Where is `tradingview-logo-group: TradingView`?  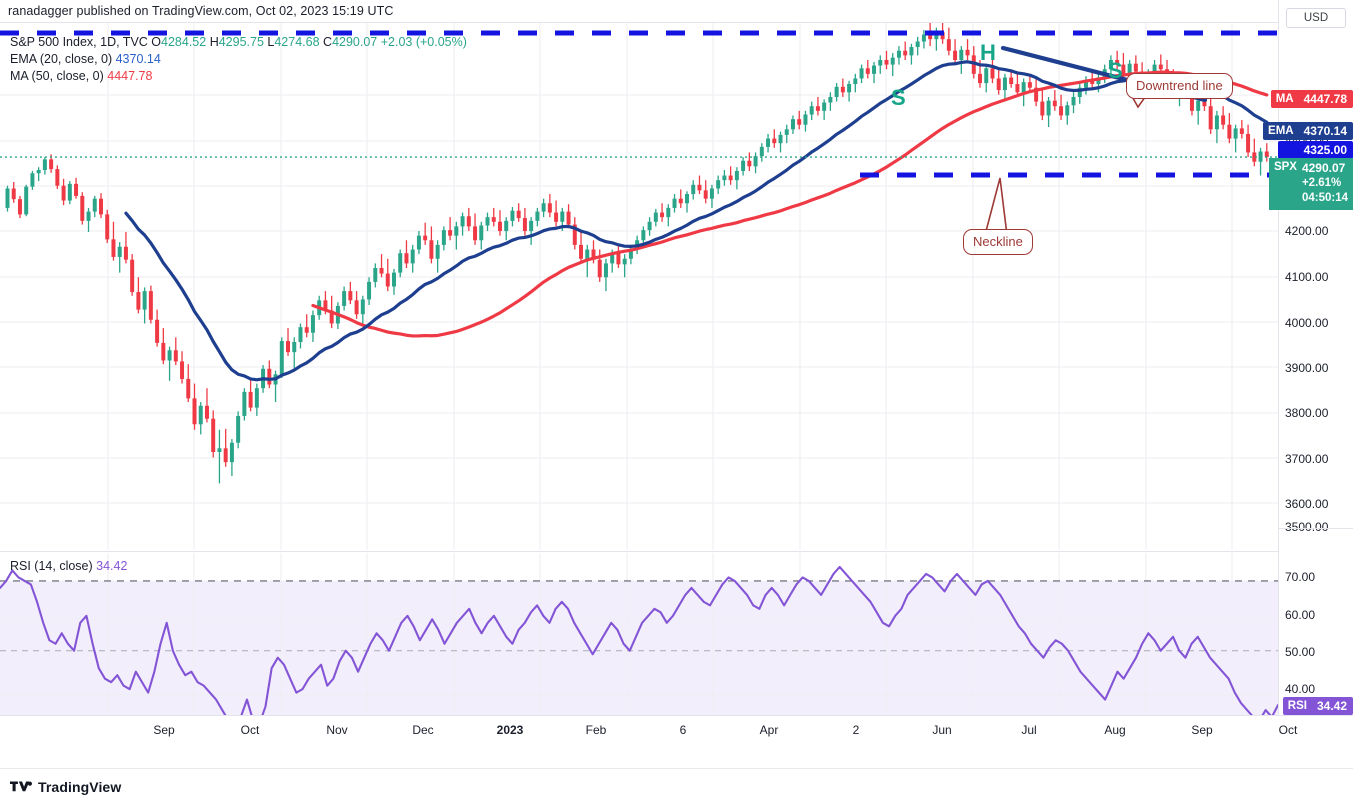 tradingview-logo-group: TradingView is located at coordinates (60, 787).